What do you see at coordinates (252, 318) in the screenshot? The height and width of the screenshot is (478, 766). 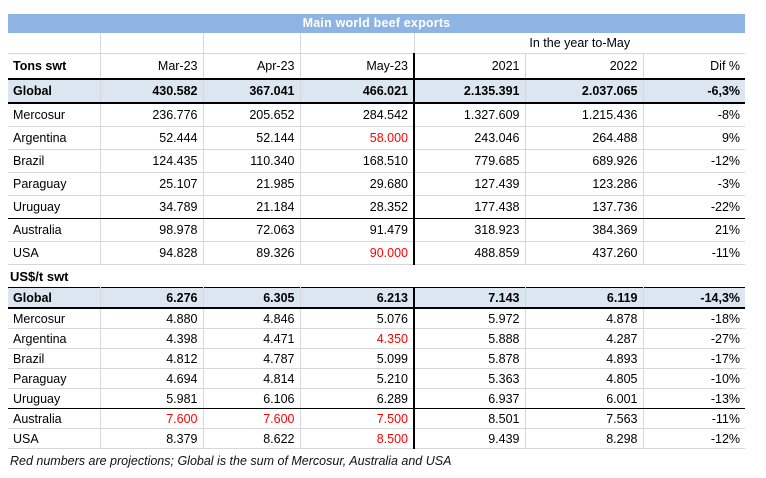 I see `cell-apr23: 4.846` at bounding box center [252, 318].